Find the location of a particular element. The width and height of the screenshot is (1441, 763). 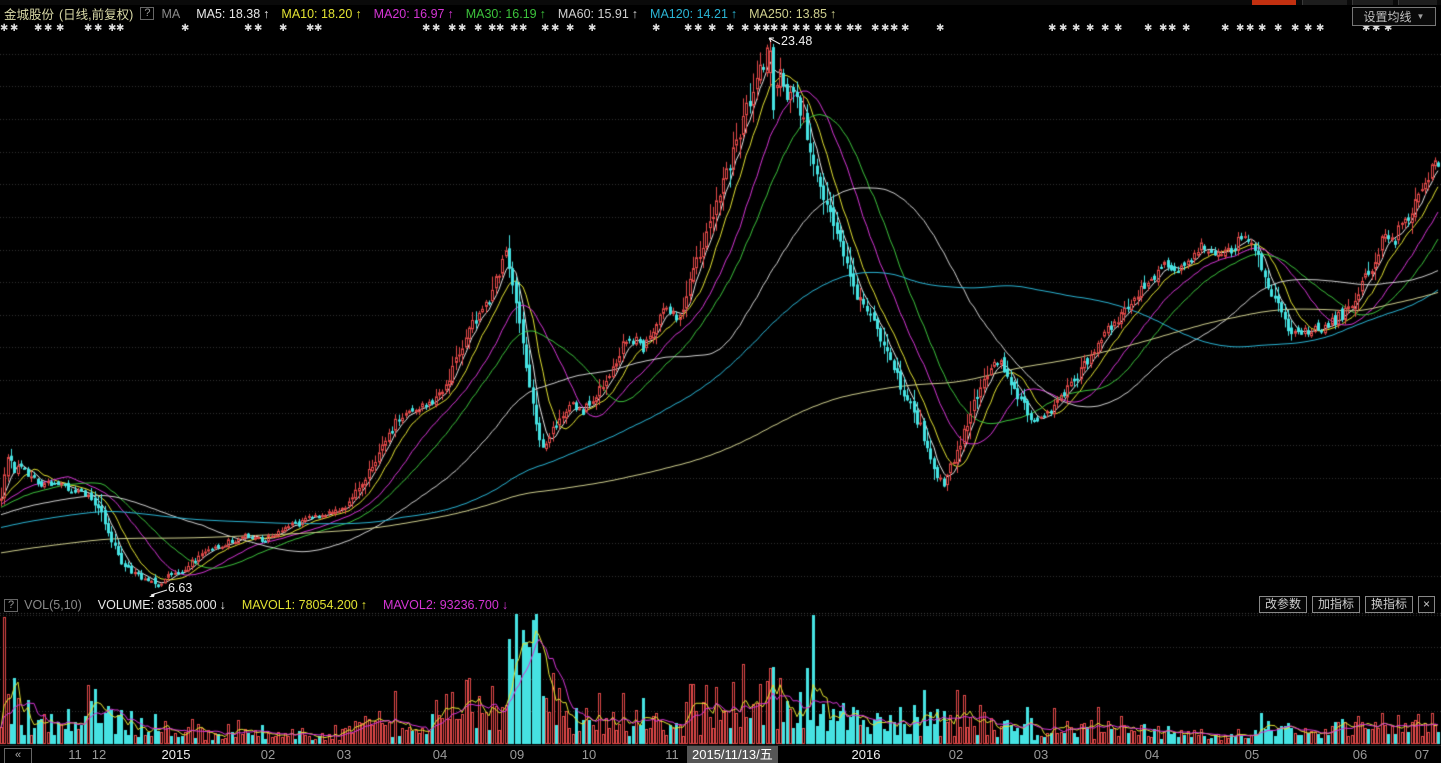

volume-panel-buttons: 改参数 加指标 换指标 × is located at coordinates (1346, 604).